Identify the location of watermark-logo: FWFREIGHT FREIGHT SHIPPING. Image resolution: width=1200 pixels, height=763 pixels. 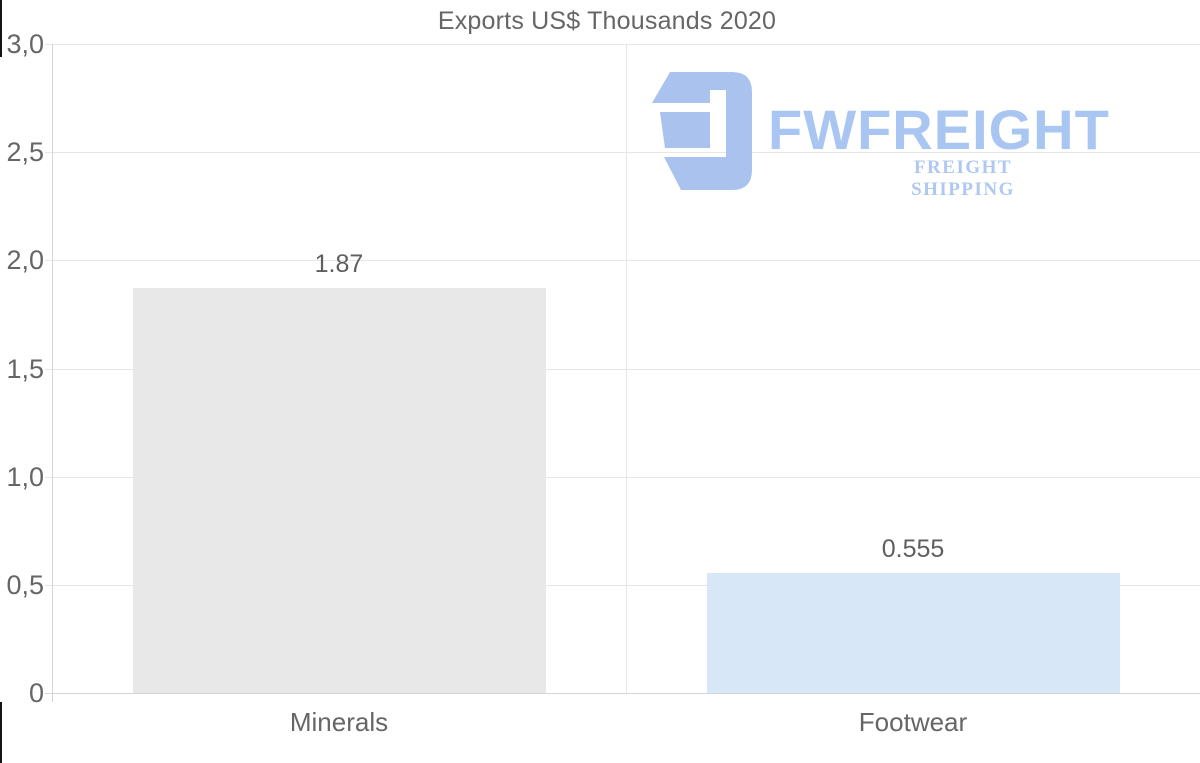
(900, 135).